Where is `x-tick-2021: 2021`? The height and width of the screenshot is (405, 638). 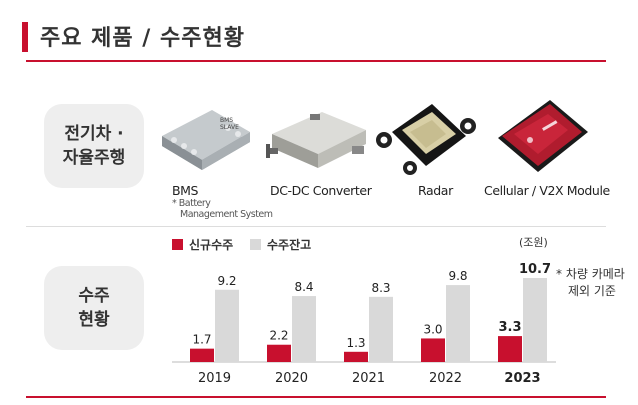
x-tick-2021: 2021 is located at coordinates (368, 378).